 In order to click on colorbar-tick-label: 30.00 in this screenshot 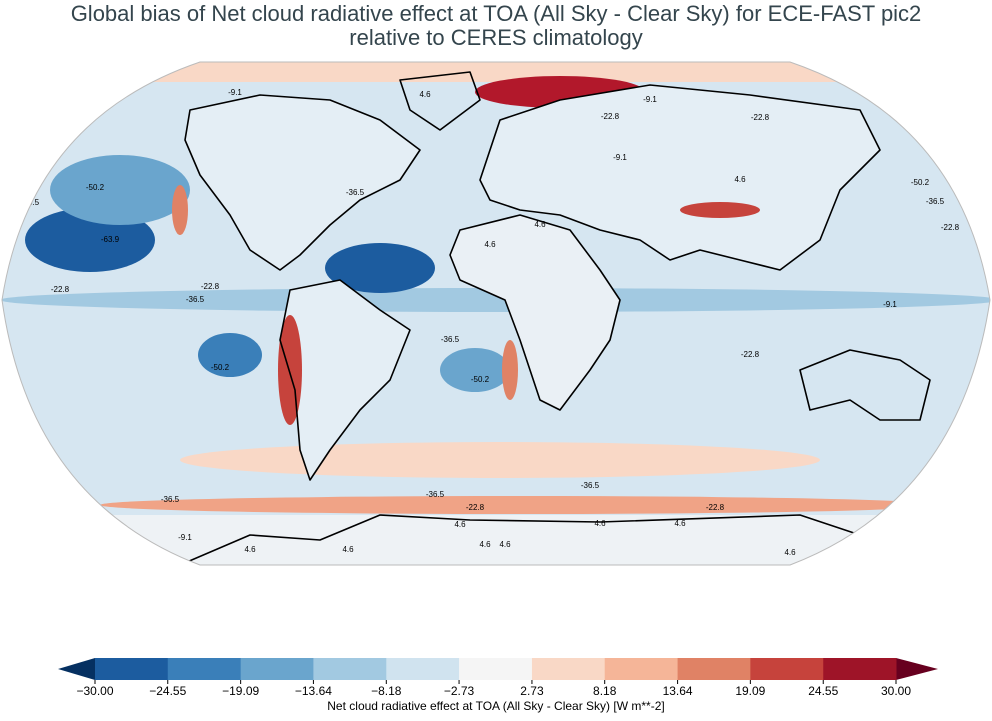, I will do `click(896, 691)`.